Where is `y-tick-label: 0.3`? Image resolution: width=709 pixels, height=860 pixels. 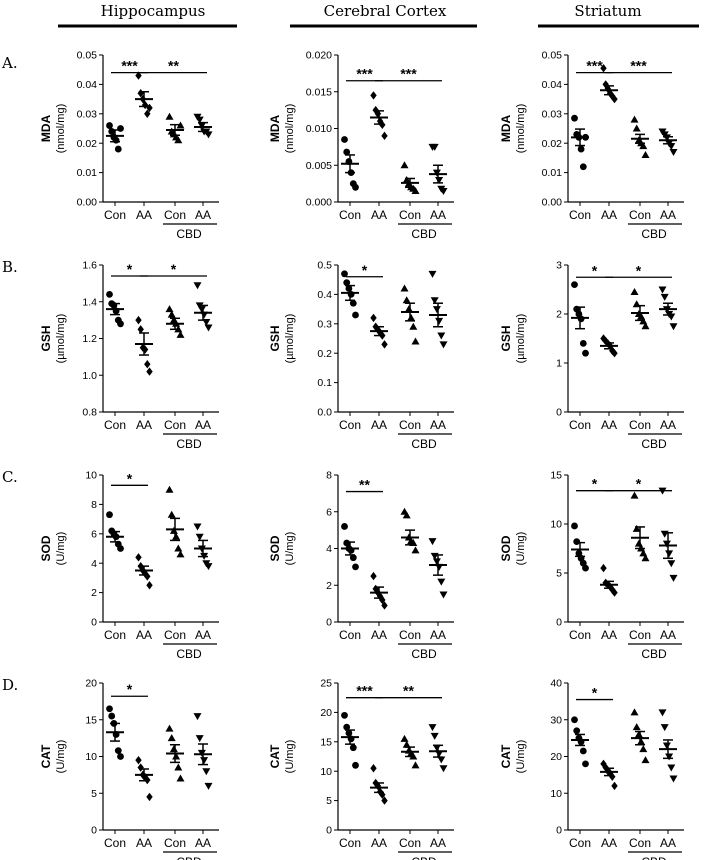 y-tick-label: 0.3 is located at coordinates (324, 324).